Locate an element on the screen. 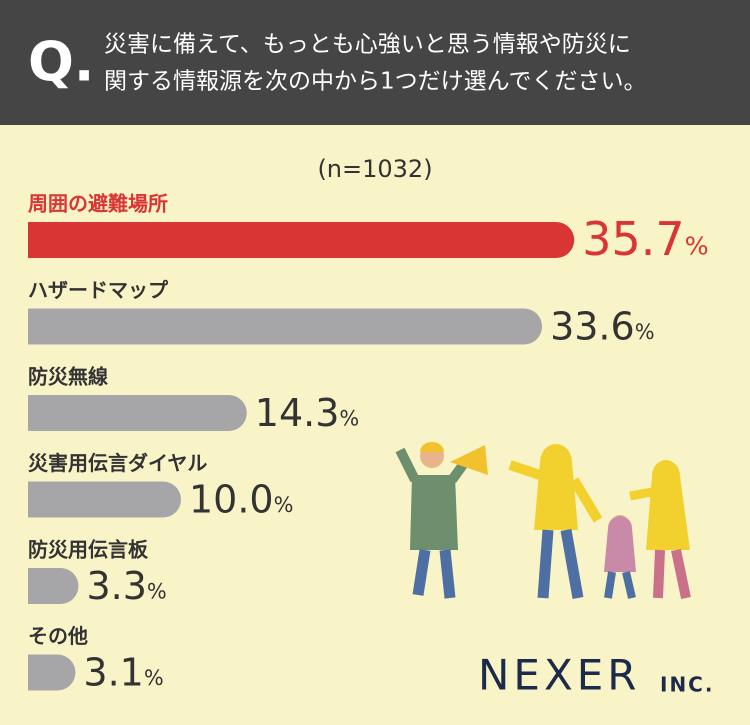 Image resolution: width=750 pixels, height=725 pixels. category-label: 周囲の避難場所 is located at coordinates (98, 204).